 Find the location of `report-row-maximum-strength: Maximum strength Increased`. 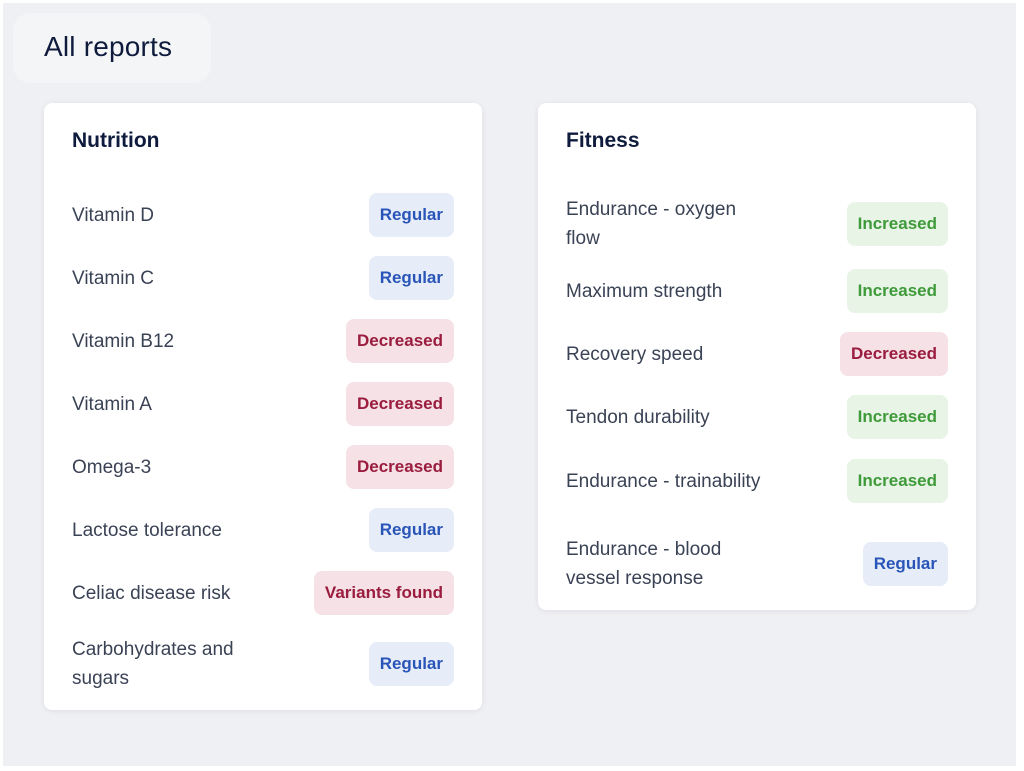

report-row-maximum-strength: Maximum strength Increased is located at coordinates (757, 291).